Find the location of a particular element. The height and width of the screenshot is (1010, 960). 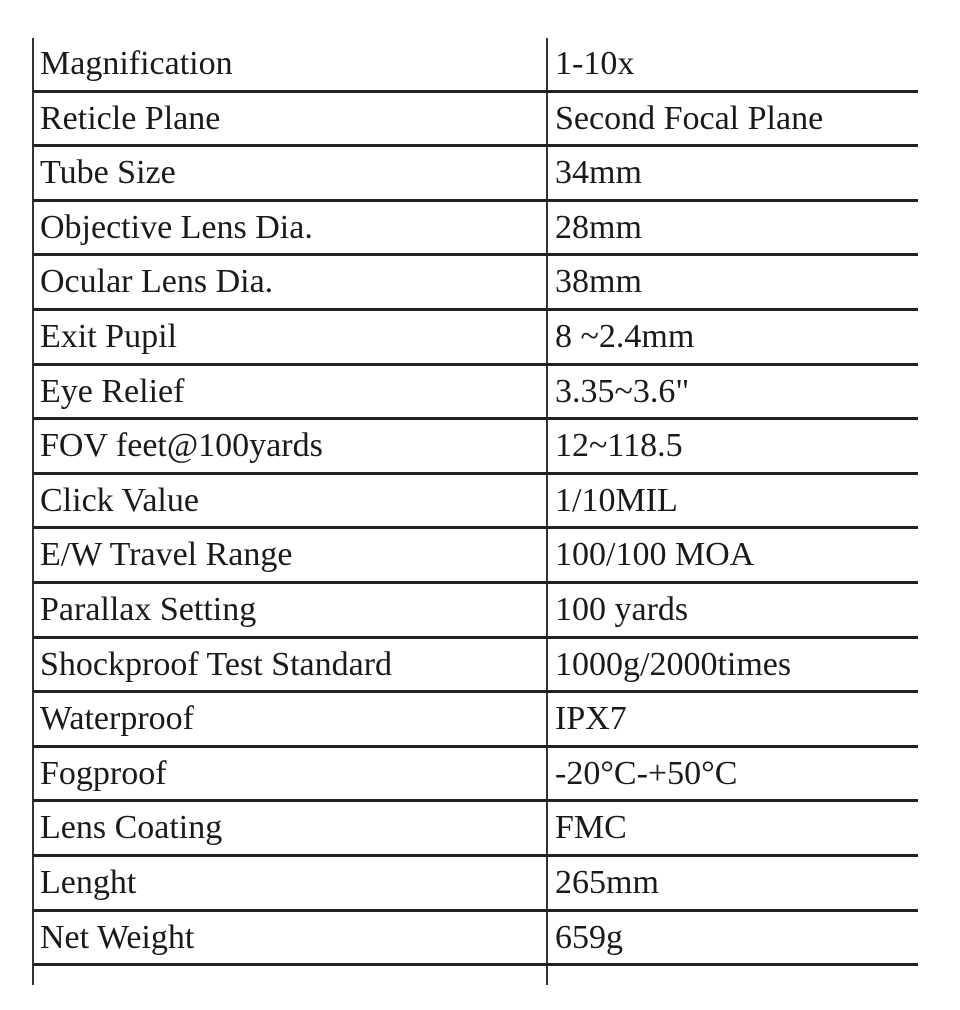

spec-value: FMC is located at coordinates (591, 828).